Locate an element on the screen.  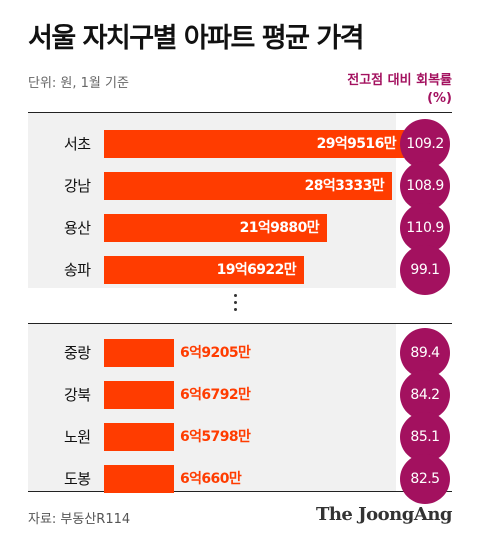
bottom-divider is located at coordinates (240, 491).